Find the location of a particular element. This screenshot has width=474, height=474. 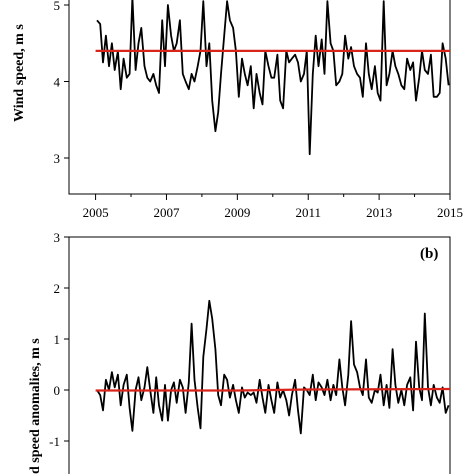

x-tick-label: 2011 is located at coordinates (308, 212).